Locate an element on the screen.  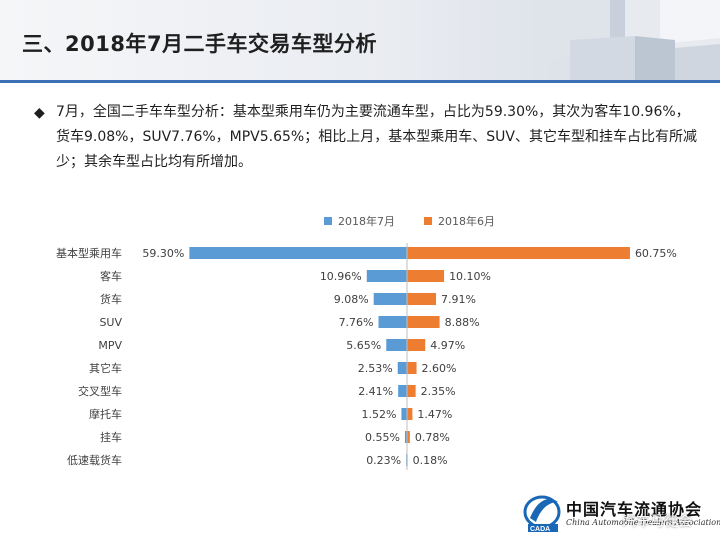
data-label-july: 59.30% is located at coordinates (163, 253).